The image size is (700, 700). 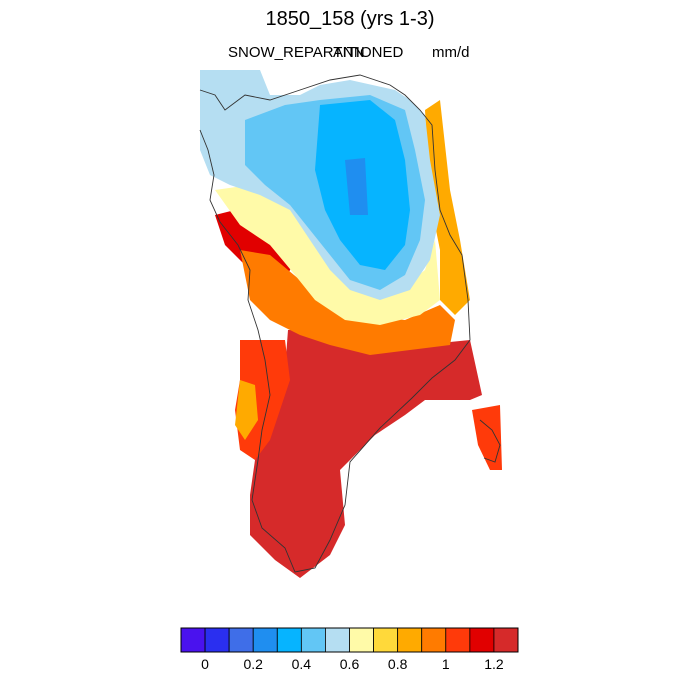 What do you see at coordinates (494, 664) in the screenshot?
I see `colorbar-tick-label: 1.2` at bounding box center [494, 664].